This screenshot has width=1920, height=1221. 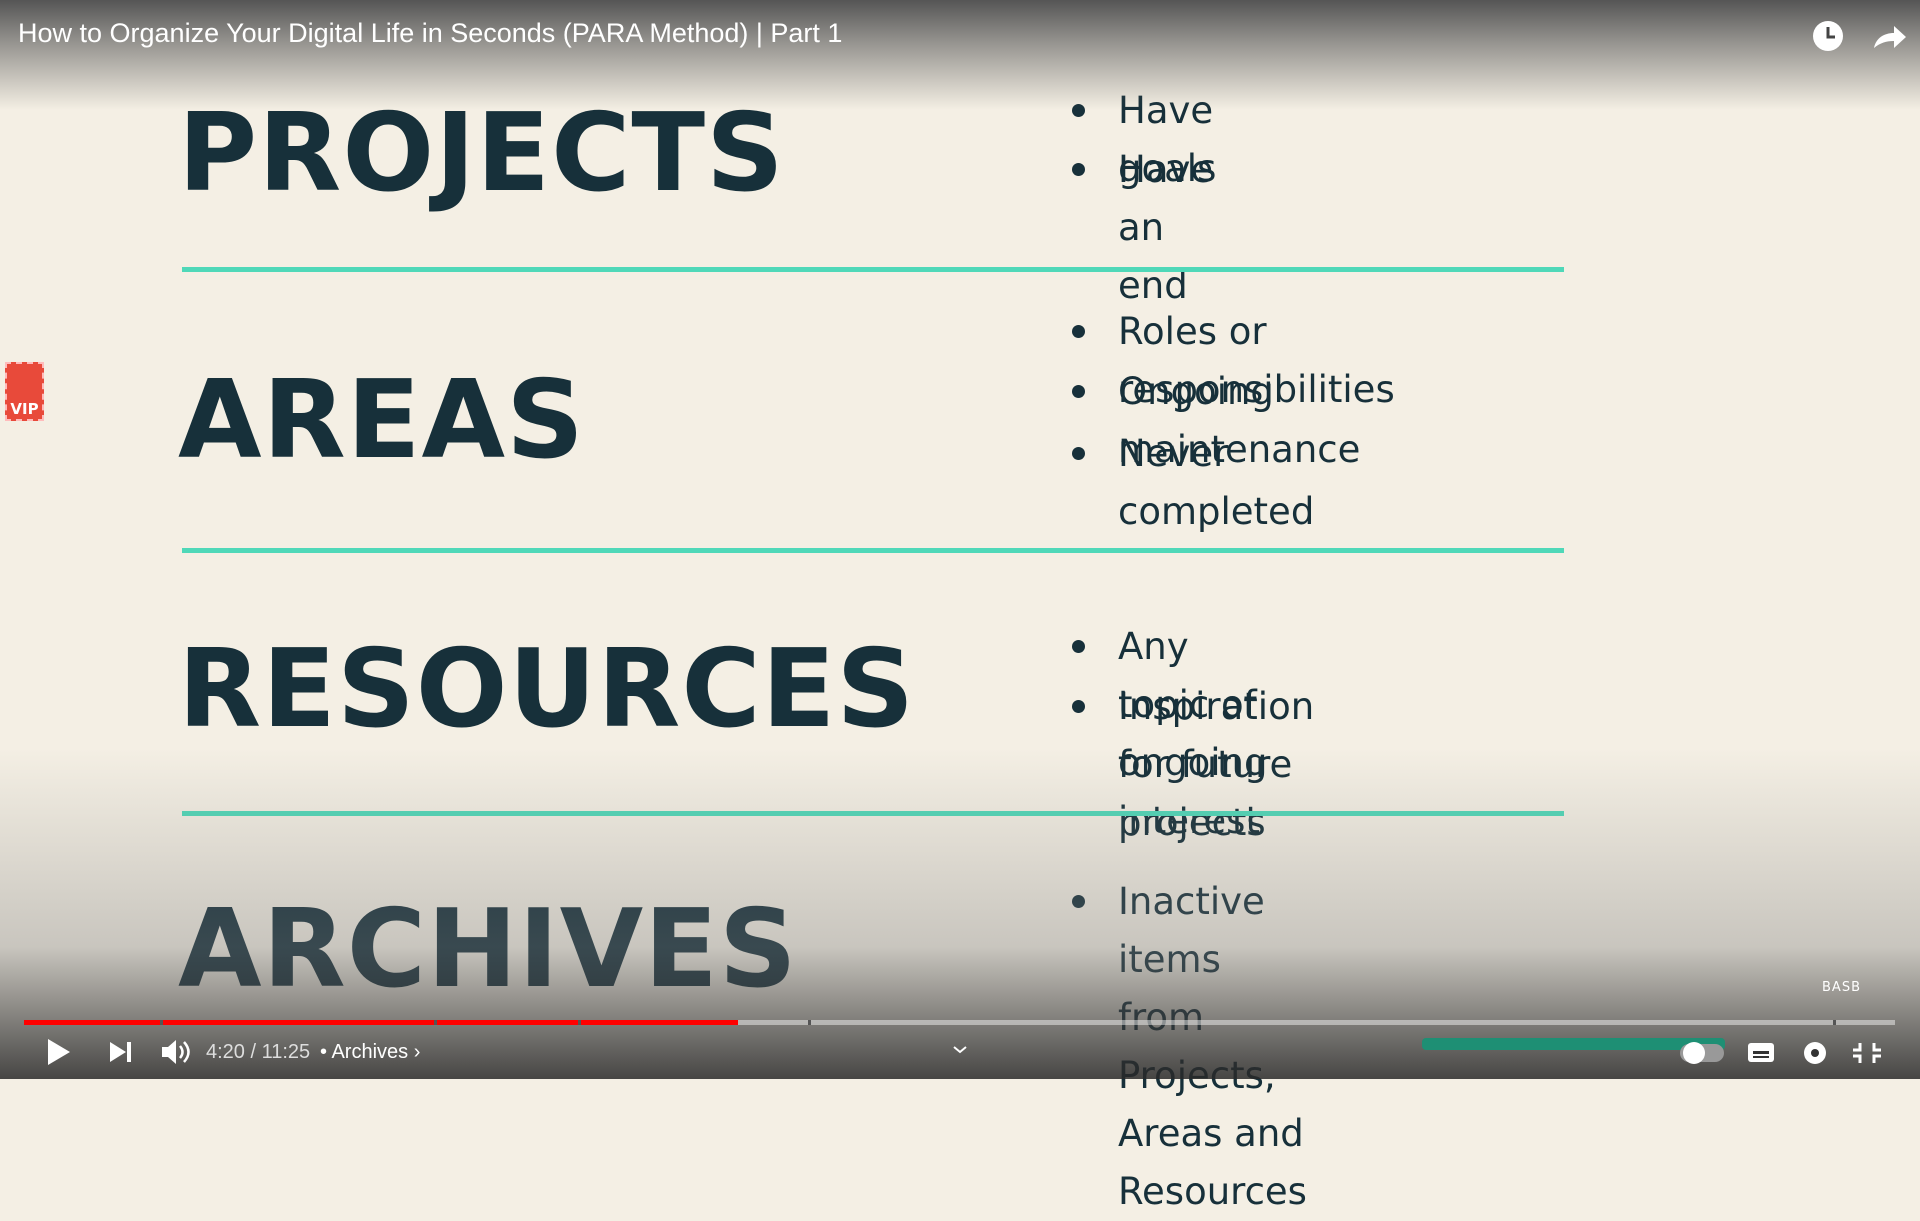 What do you see at coordinates (1841, 987) in the screenshot?
I see `watermark: BASB` at bounding box center [1841, 987].